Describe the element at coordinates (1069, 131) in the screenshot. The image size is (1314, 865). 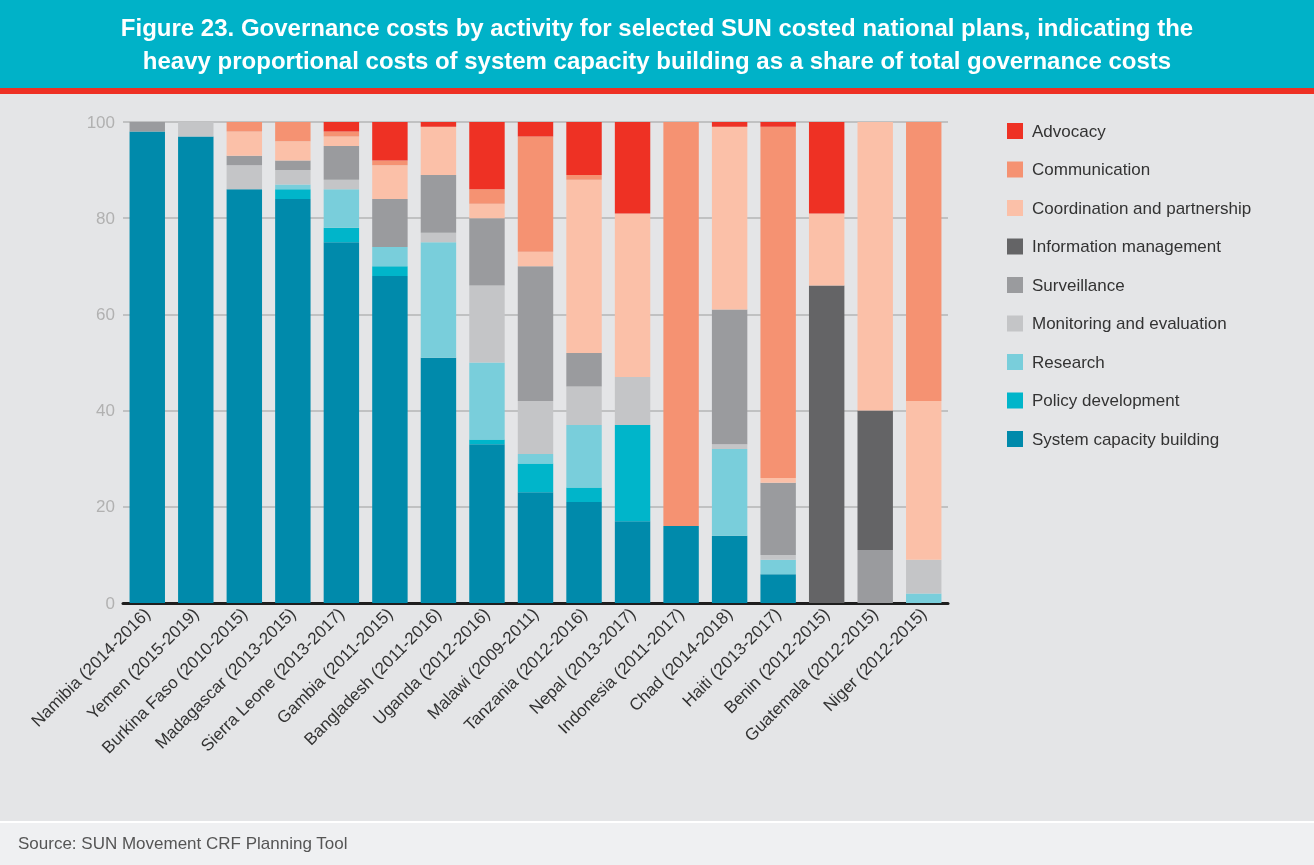
I see `legend-label: Advocacy` at that location.